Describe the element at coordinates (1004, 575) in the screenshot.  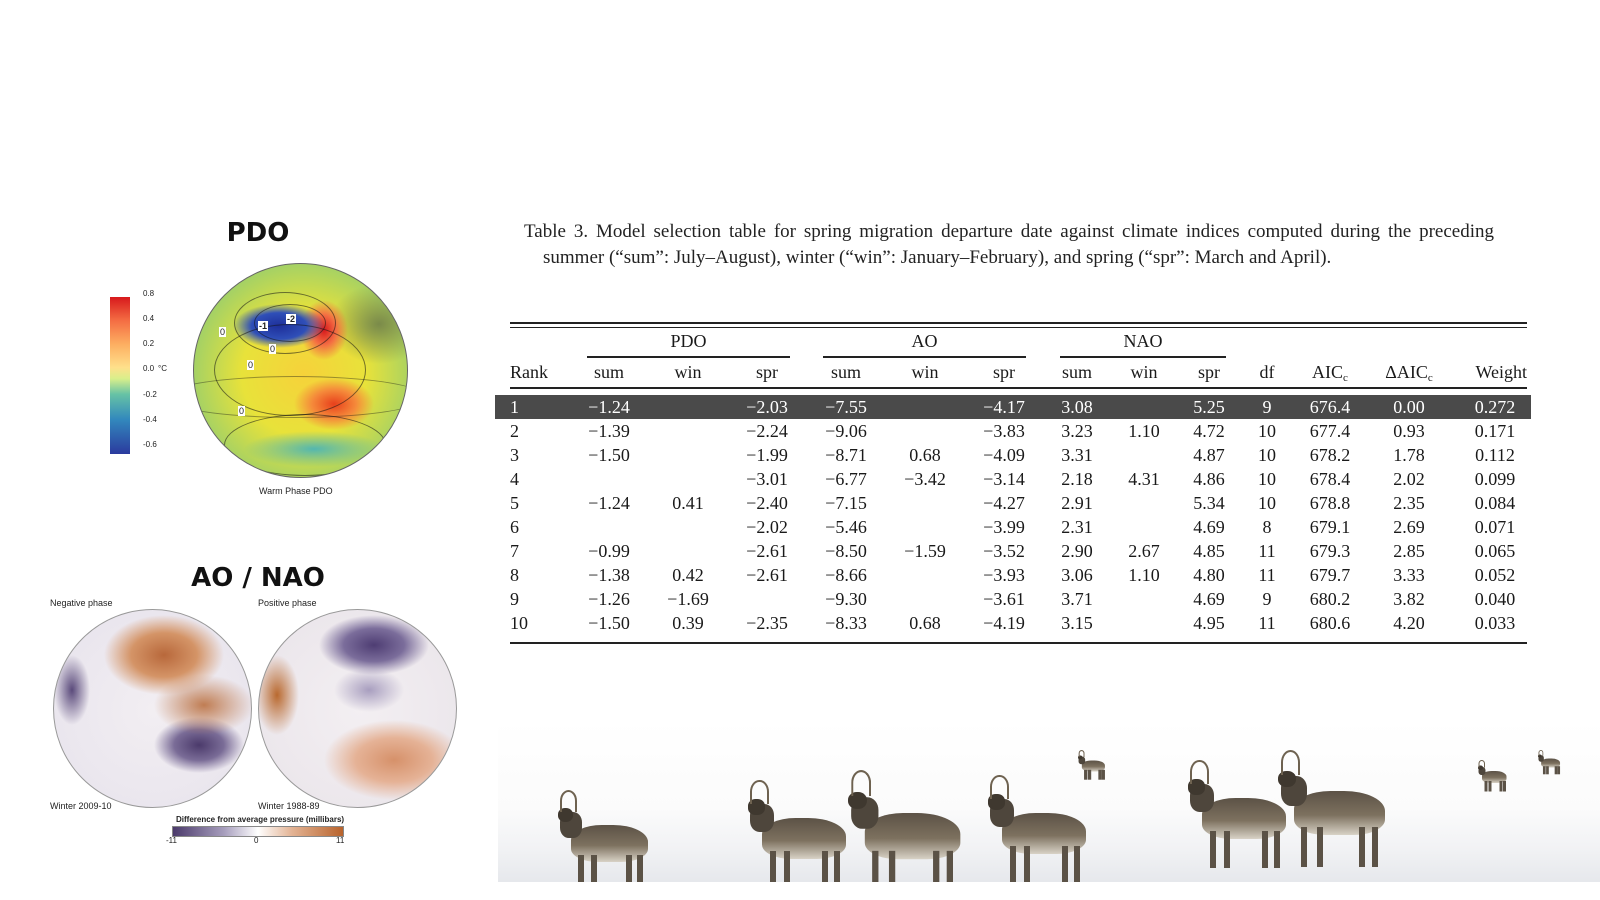
I see `table-cell: −3.93` at that location.